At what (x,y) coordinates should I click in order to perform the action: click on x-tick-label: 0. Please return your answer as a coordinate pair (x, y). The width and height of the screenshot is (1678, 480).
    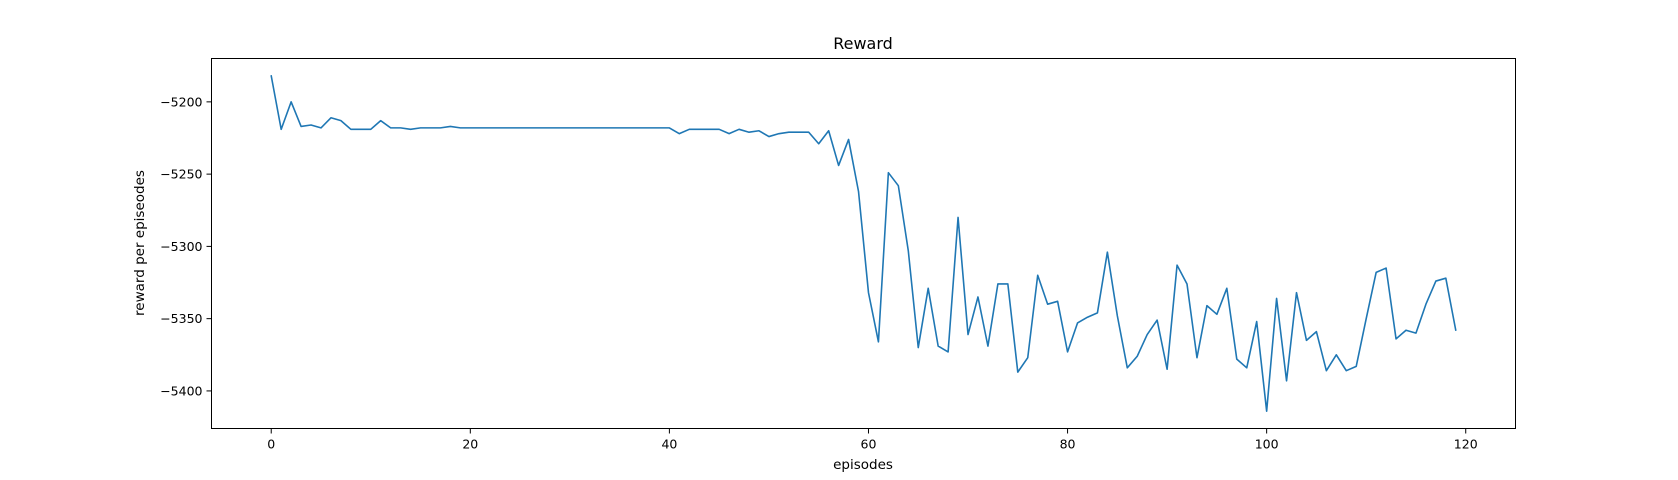
    Looking at the image, I should click on (271, 444).